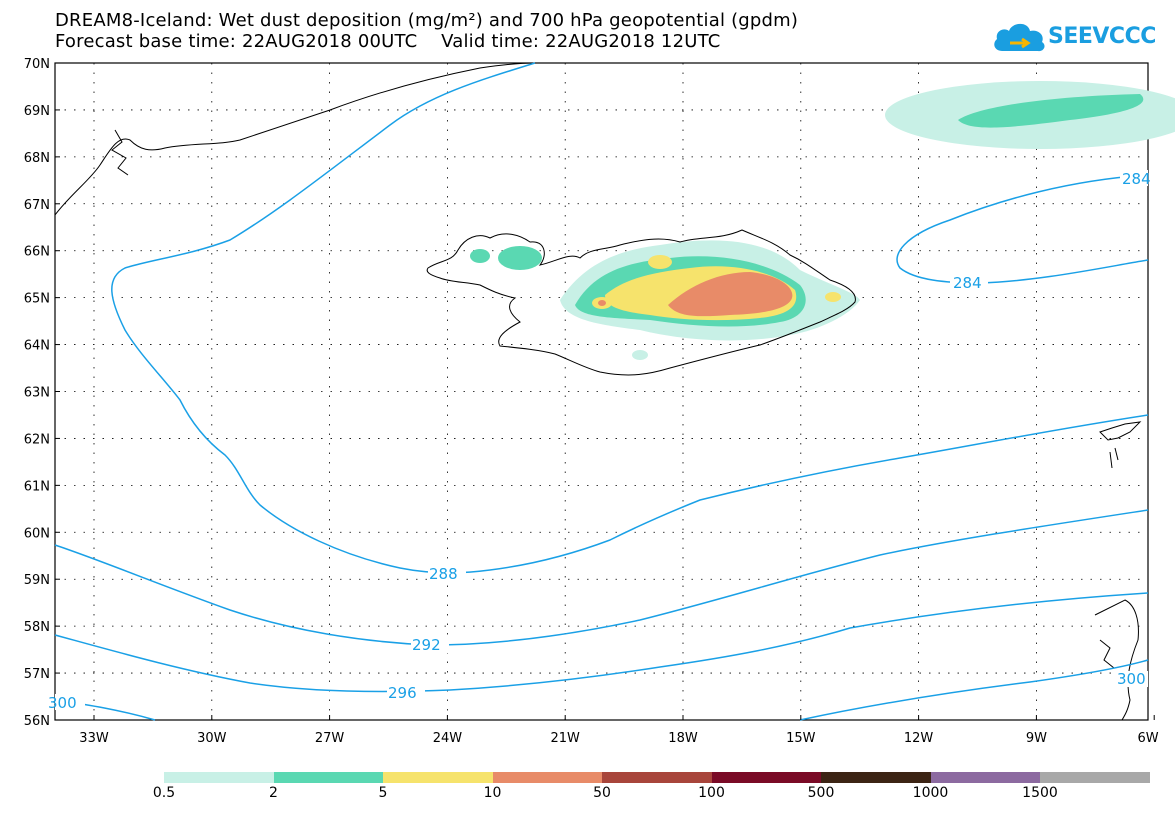 This screenshot has height=815, width=1175. I want to click on longitude-label: 21W, so click(565, 738).